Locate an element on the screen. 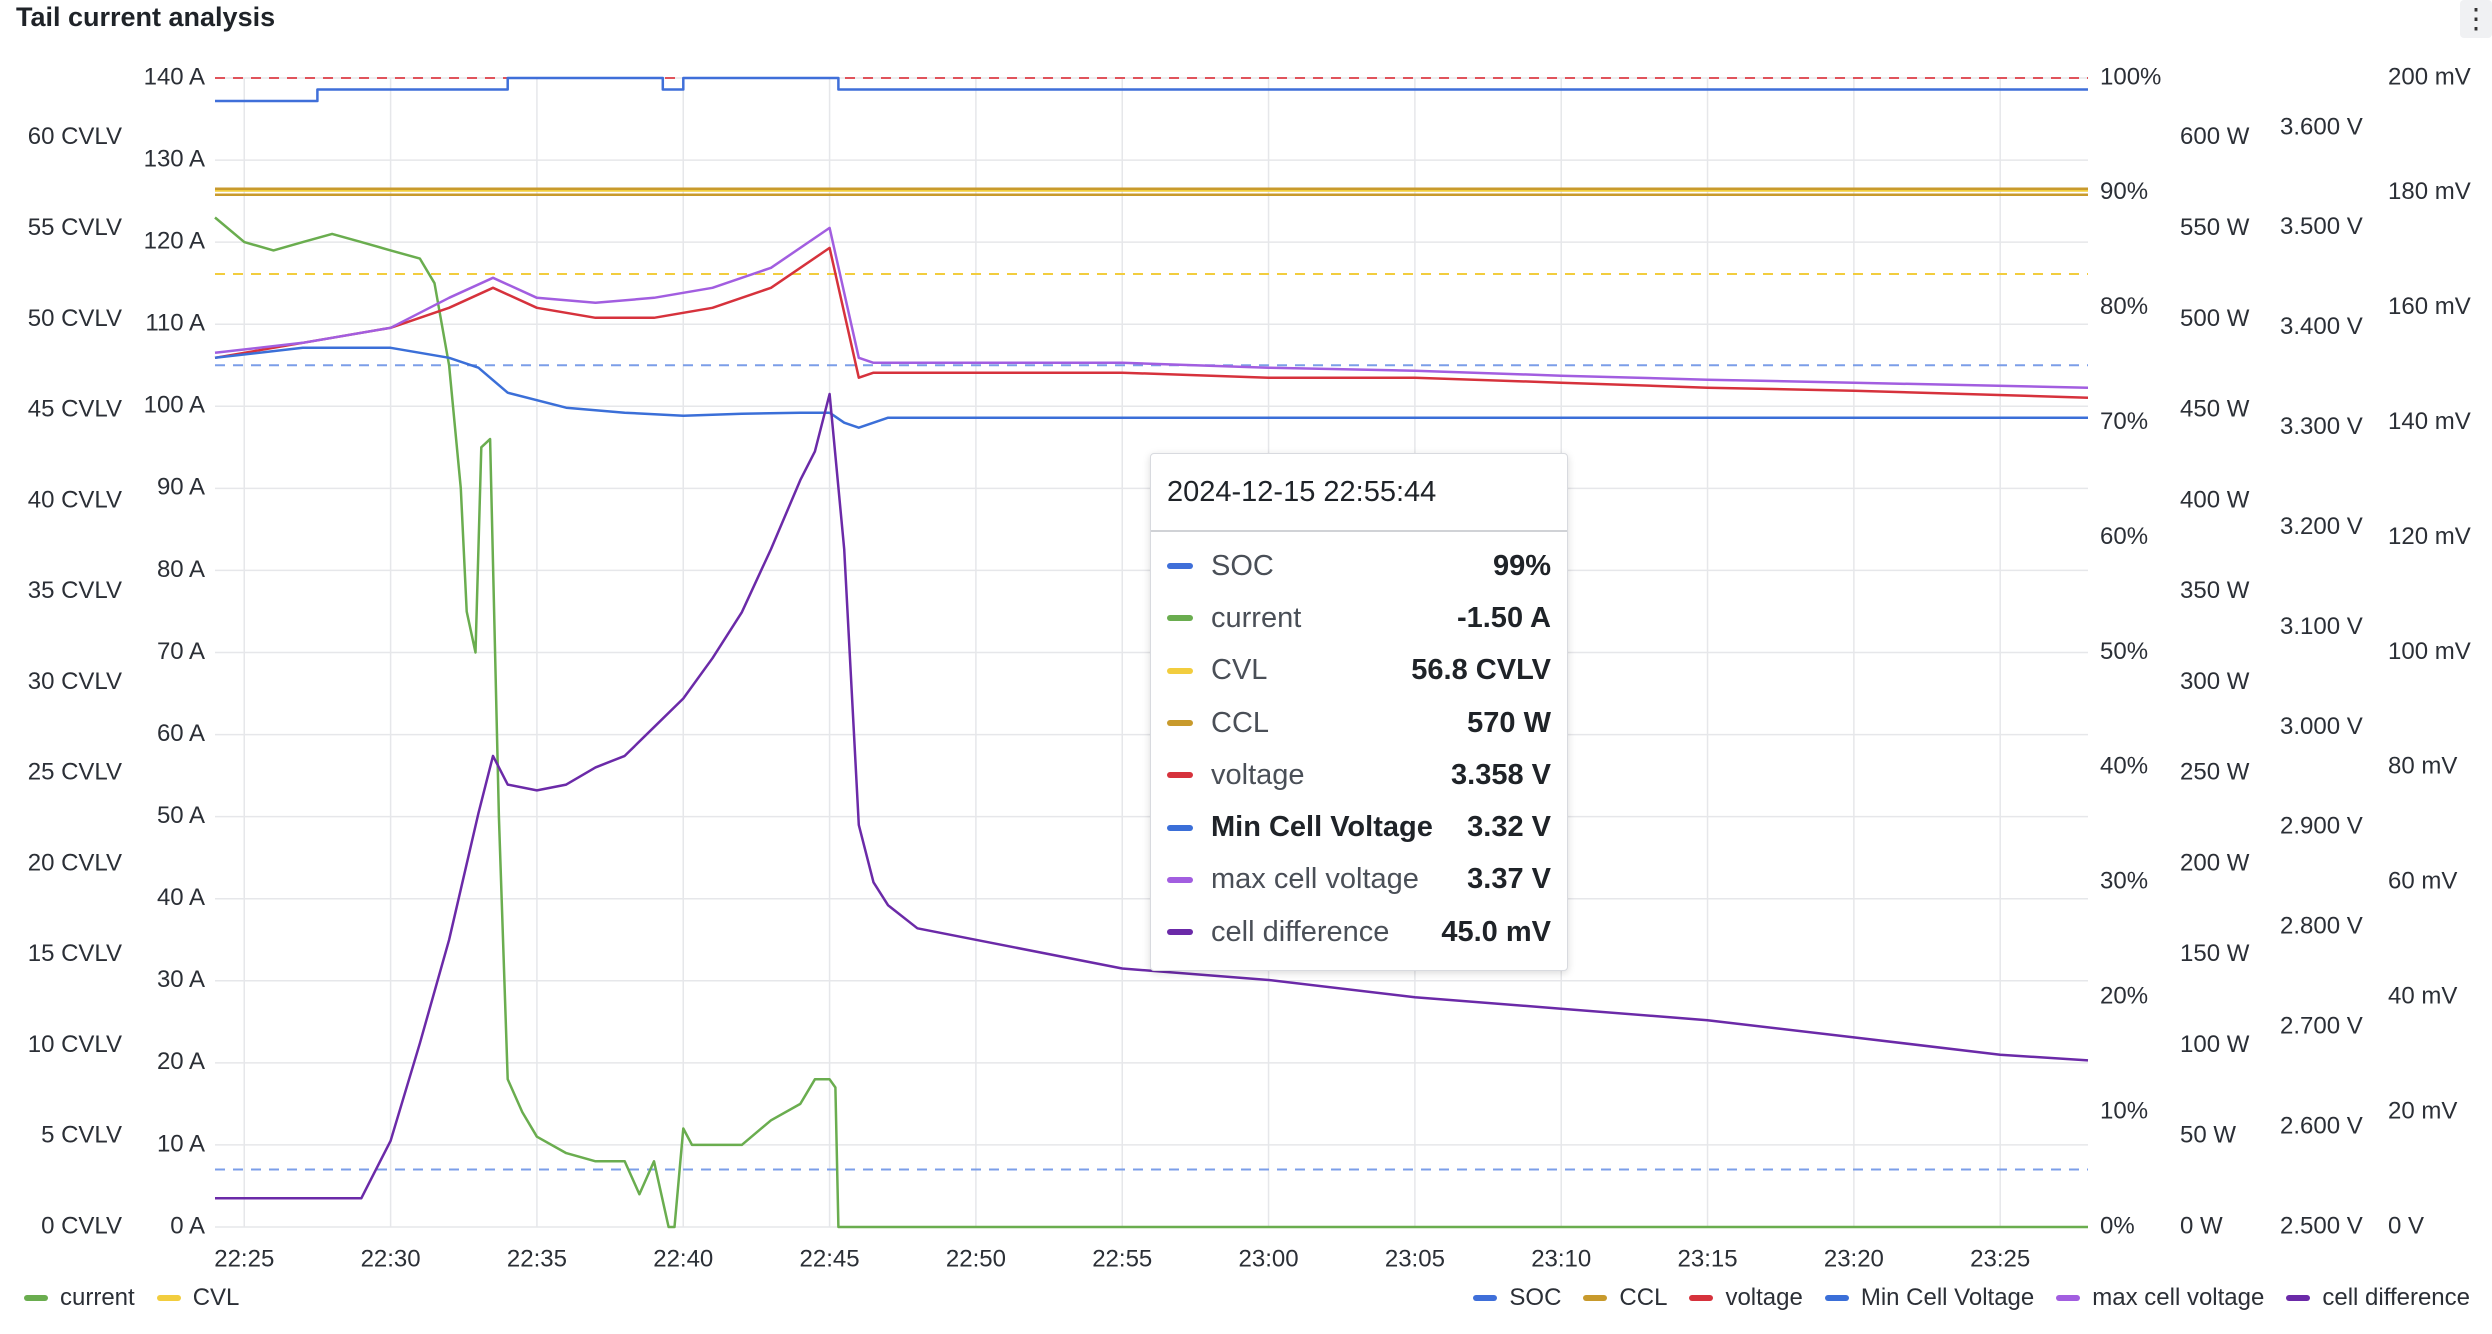 The image size is (2492, 1334). y-tick-mv: 20 mV is located at coordinates (2422, 1110).